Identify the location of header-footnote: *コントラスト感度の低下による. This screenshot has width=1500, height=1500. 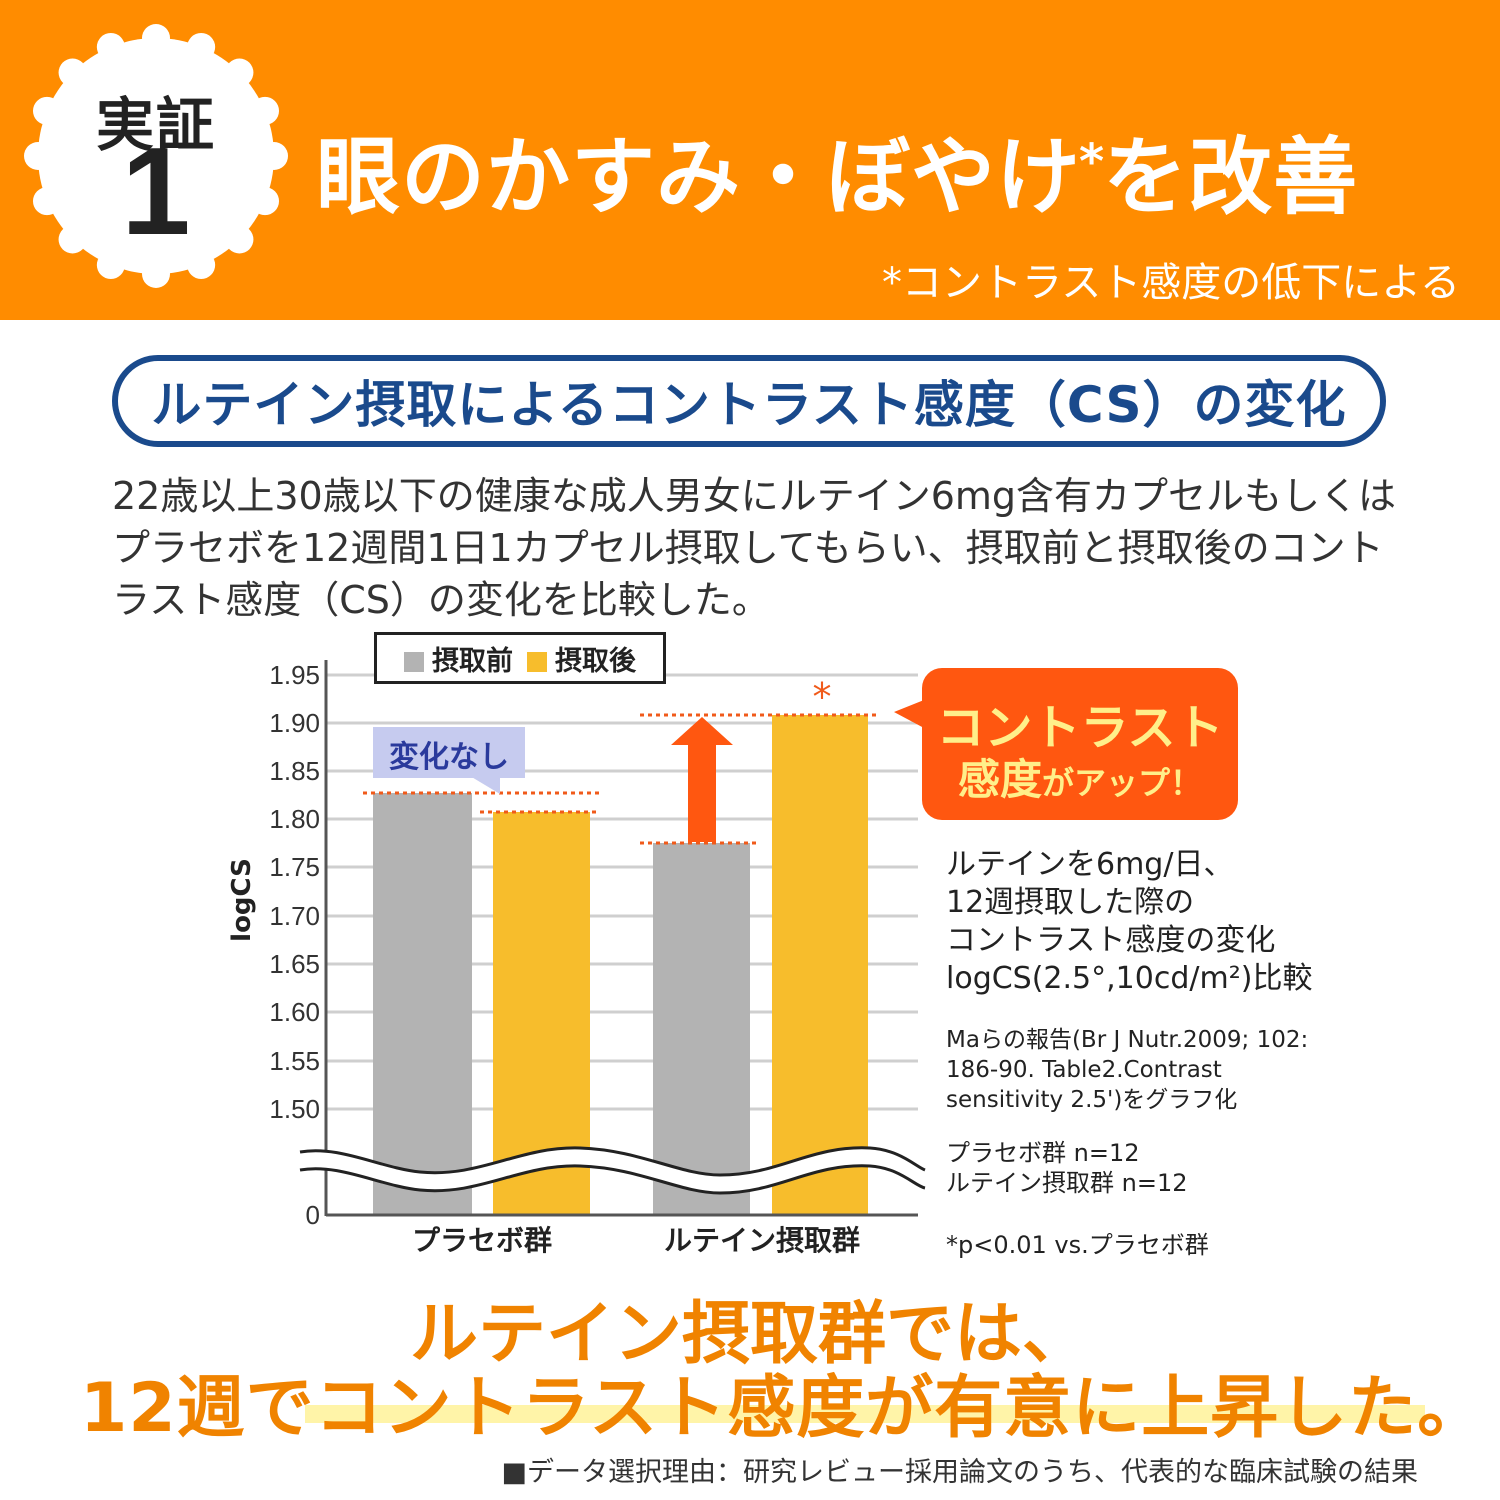
(1171, 283).